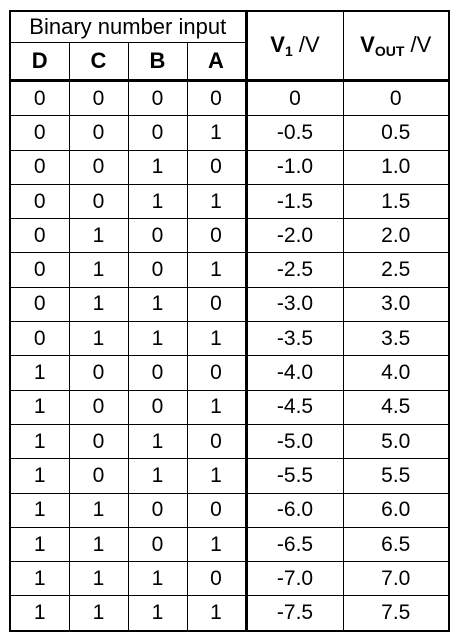  What do you see at coordinates (396, 510) in the screenshot?
I see `vout-cell: 6.0` at bounding box center [396, 510].